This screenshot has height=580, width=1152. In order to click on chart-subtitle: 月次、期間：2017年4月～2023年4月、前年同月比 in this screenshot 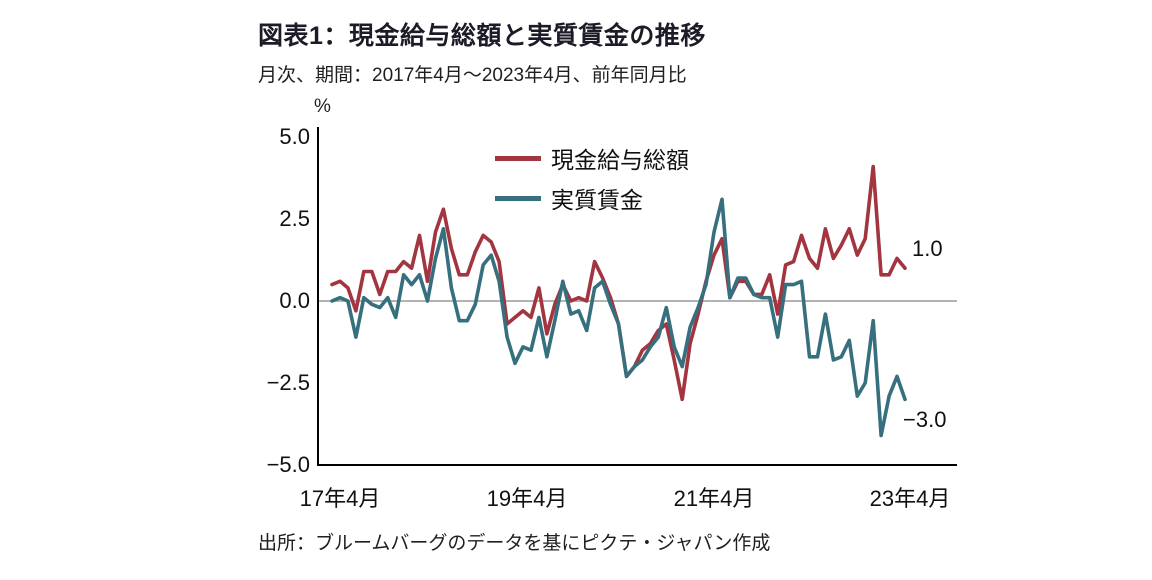, I will do `click(472, 75)`.